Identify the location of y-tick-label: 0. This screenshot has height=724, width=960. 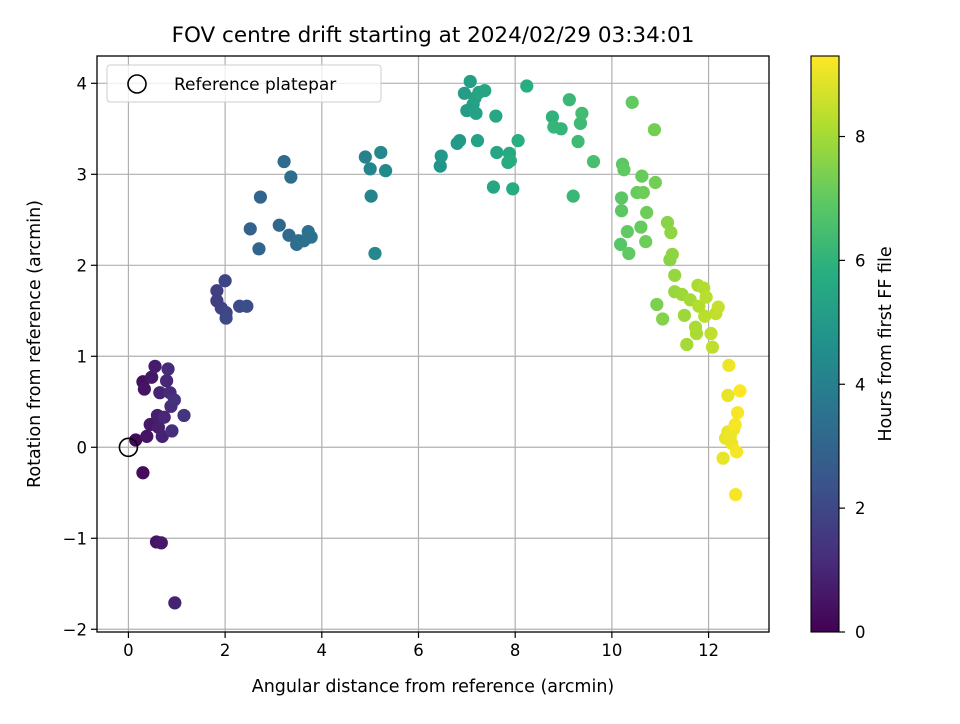
(82, 447).